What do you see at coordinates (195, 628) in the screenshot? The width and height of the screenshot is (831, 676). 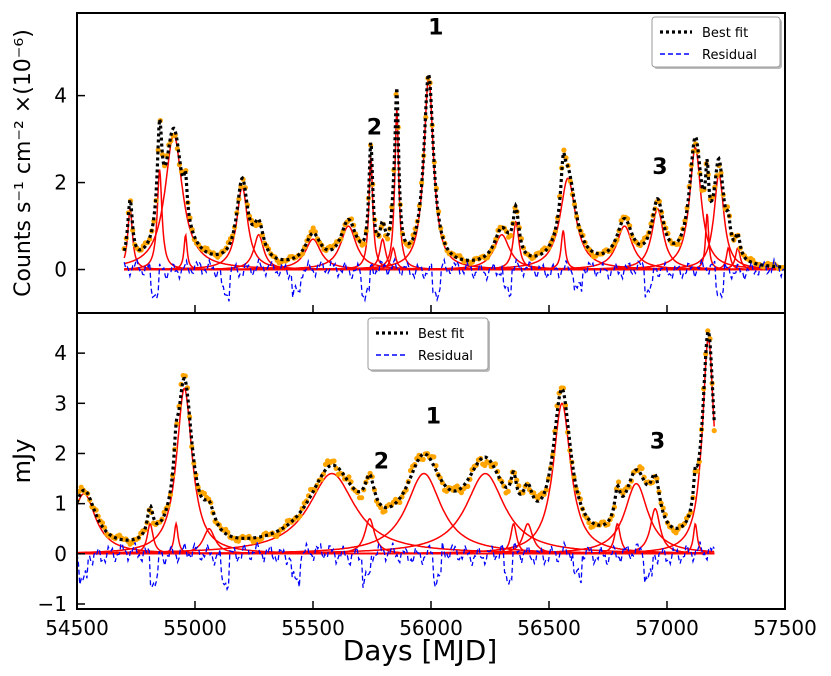 I see `x-tick-label: 55000` at bounding box center [195, 628].